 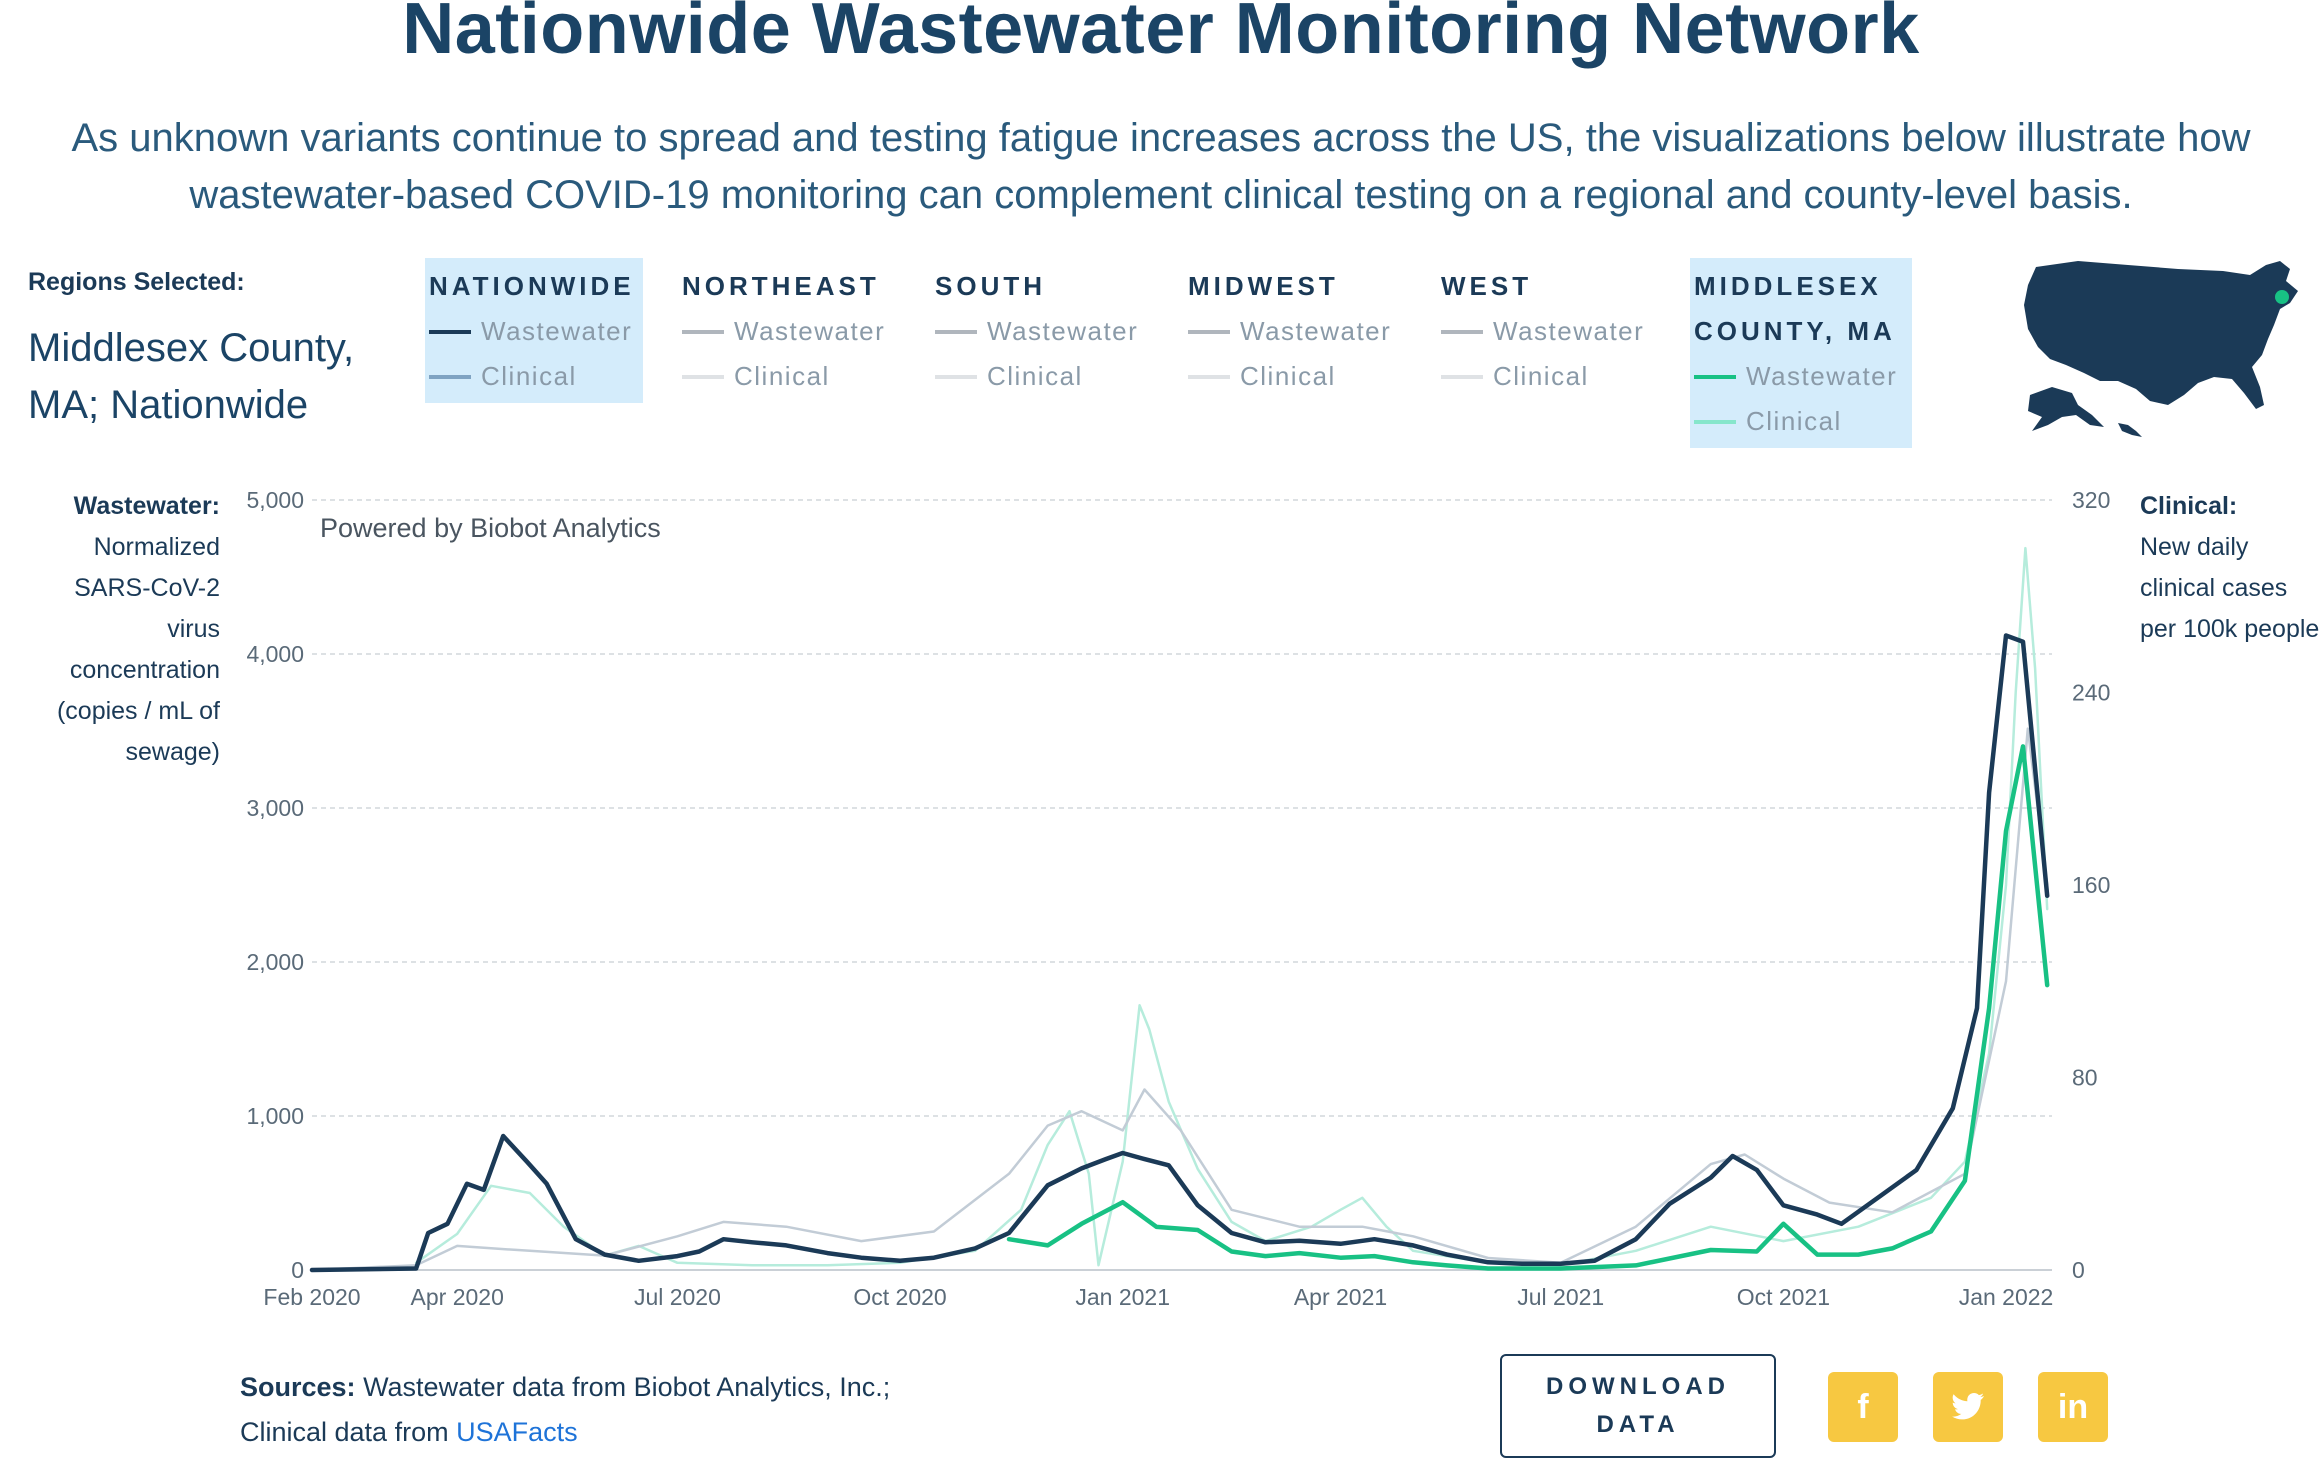 What do you see at coordinates (275, 1116) in the screenshot?
I see `y-tick-label: 1,000` at bounding box center [275, 1116].